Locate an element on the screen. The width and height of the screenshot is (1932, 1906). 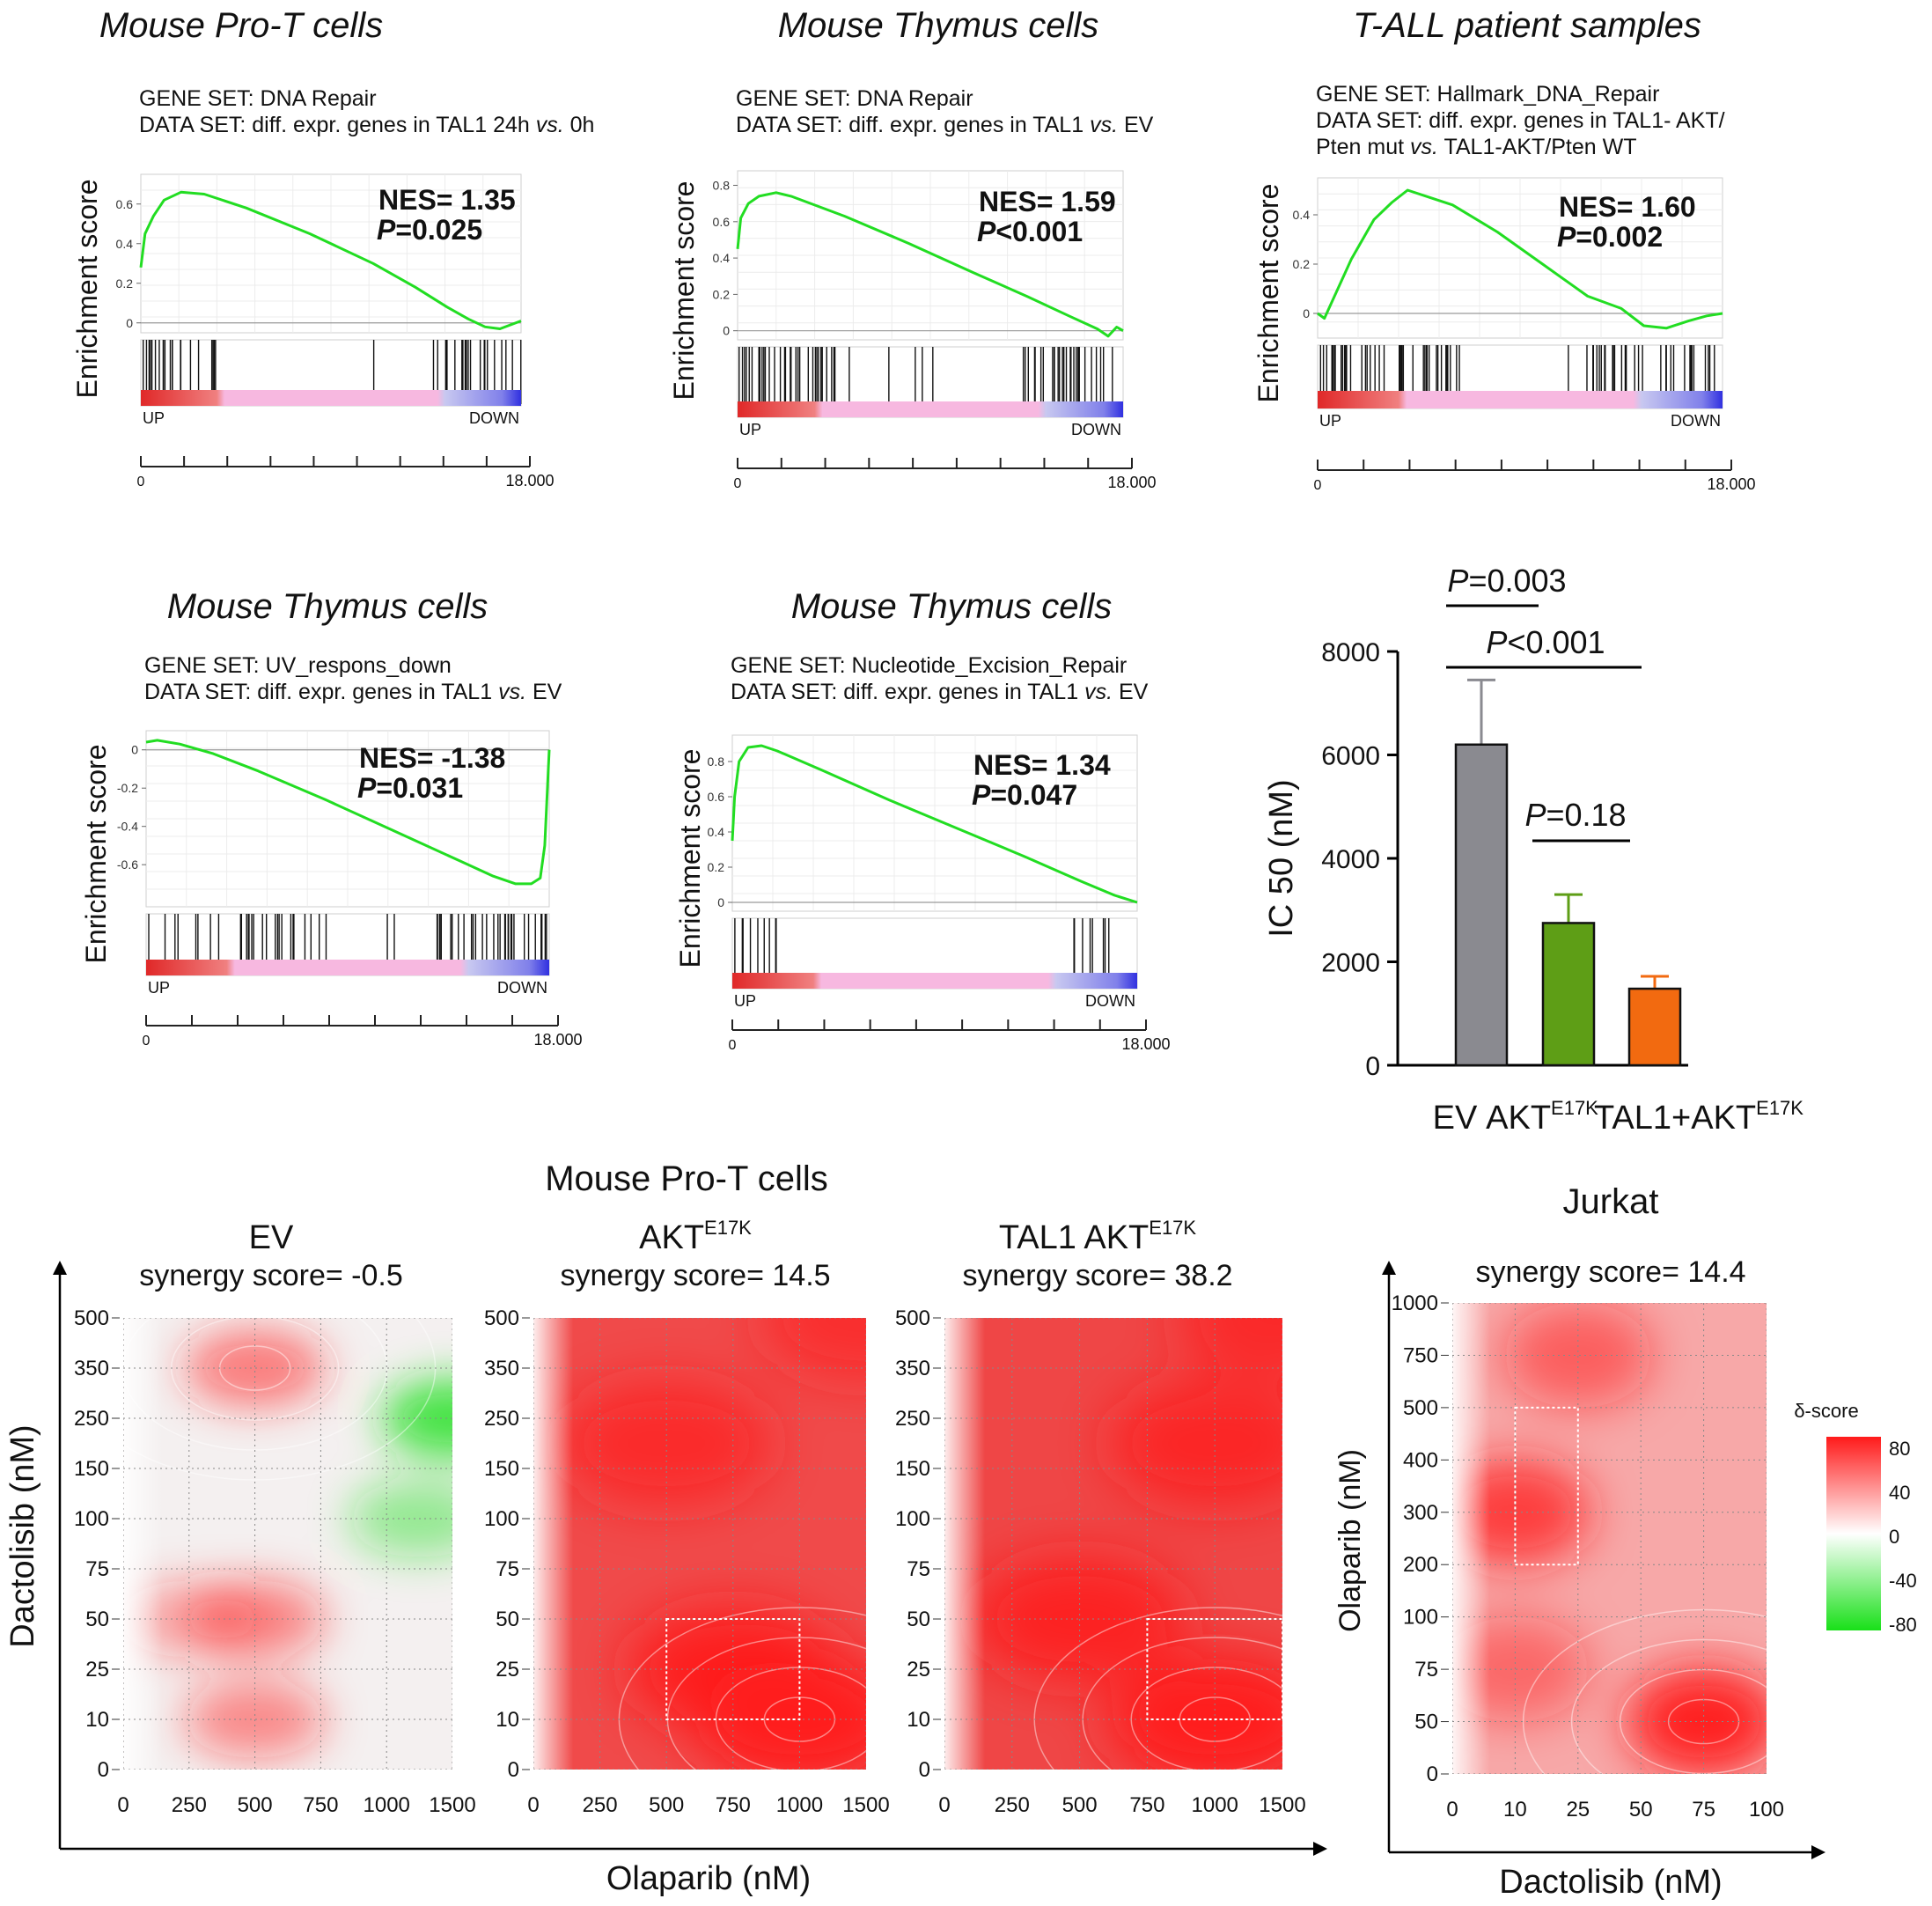
category-label: TAL1+AKTE17K is located at coordinates (1698, 1117).